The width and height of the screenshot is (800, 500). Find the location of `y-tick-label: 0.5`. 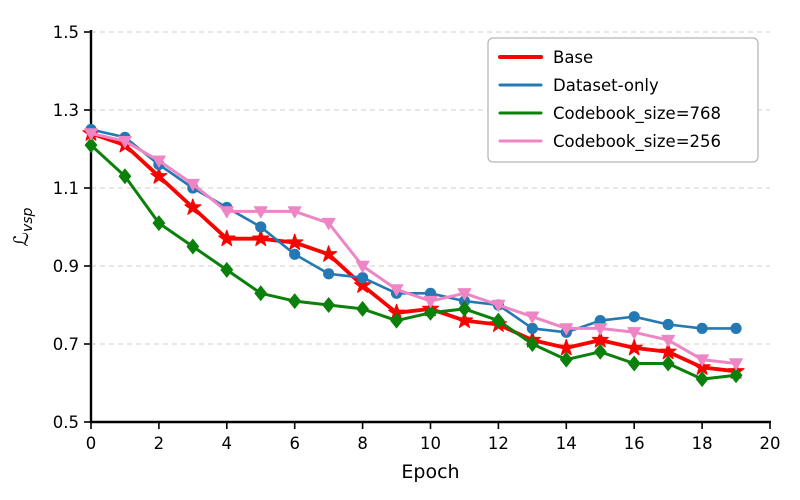

y-tick-label: 0.5 is located at coordinates (66, 422).